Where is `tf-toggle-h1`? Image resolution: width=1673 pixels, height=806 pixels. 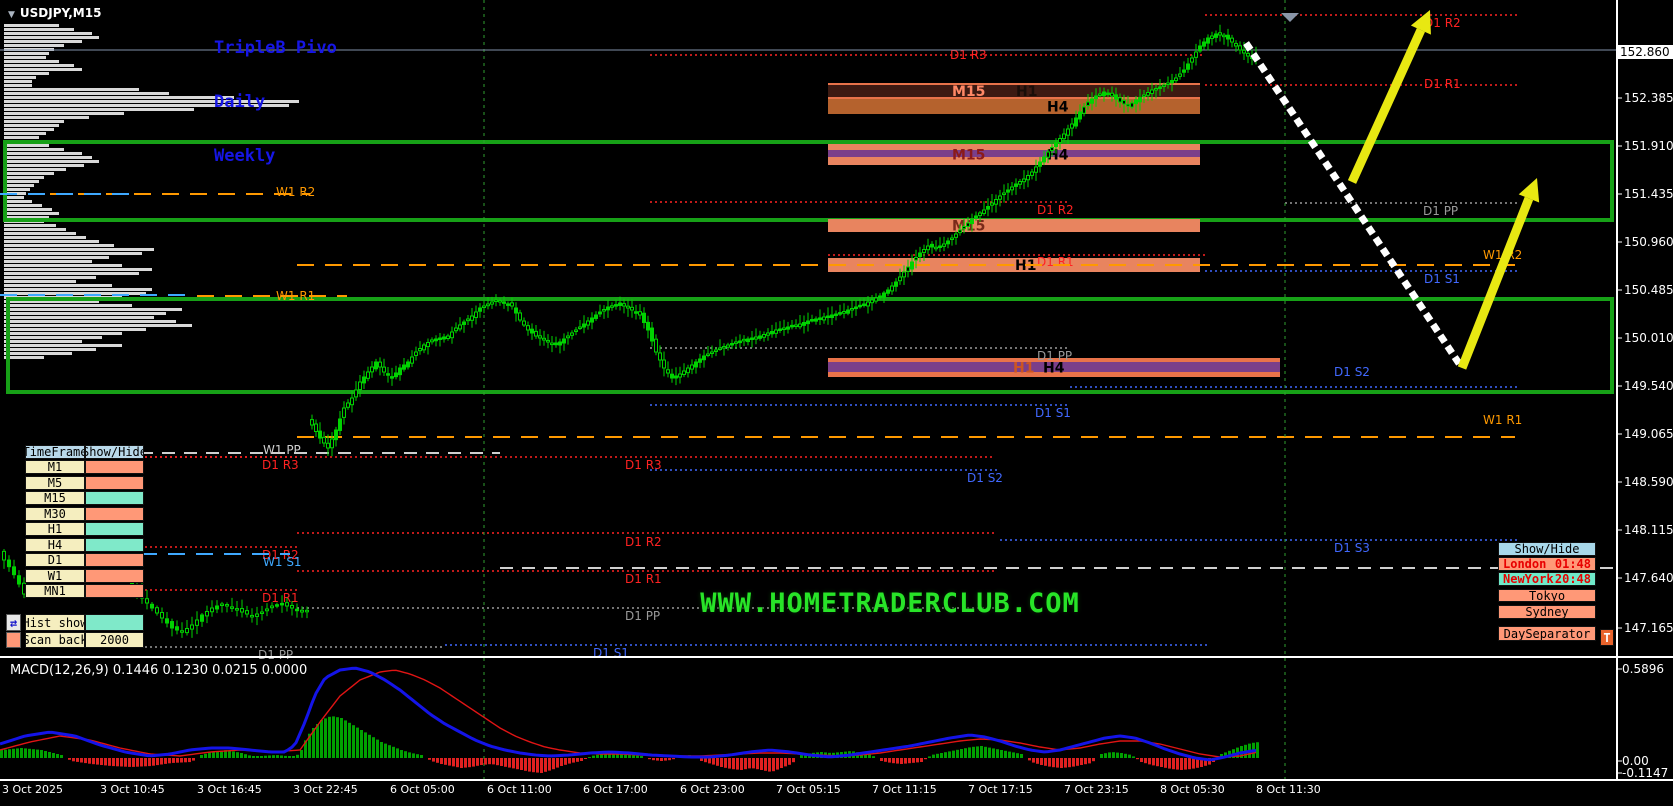
tf-toggle-h1 is located at coordinates (114, 529).